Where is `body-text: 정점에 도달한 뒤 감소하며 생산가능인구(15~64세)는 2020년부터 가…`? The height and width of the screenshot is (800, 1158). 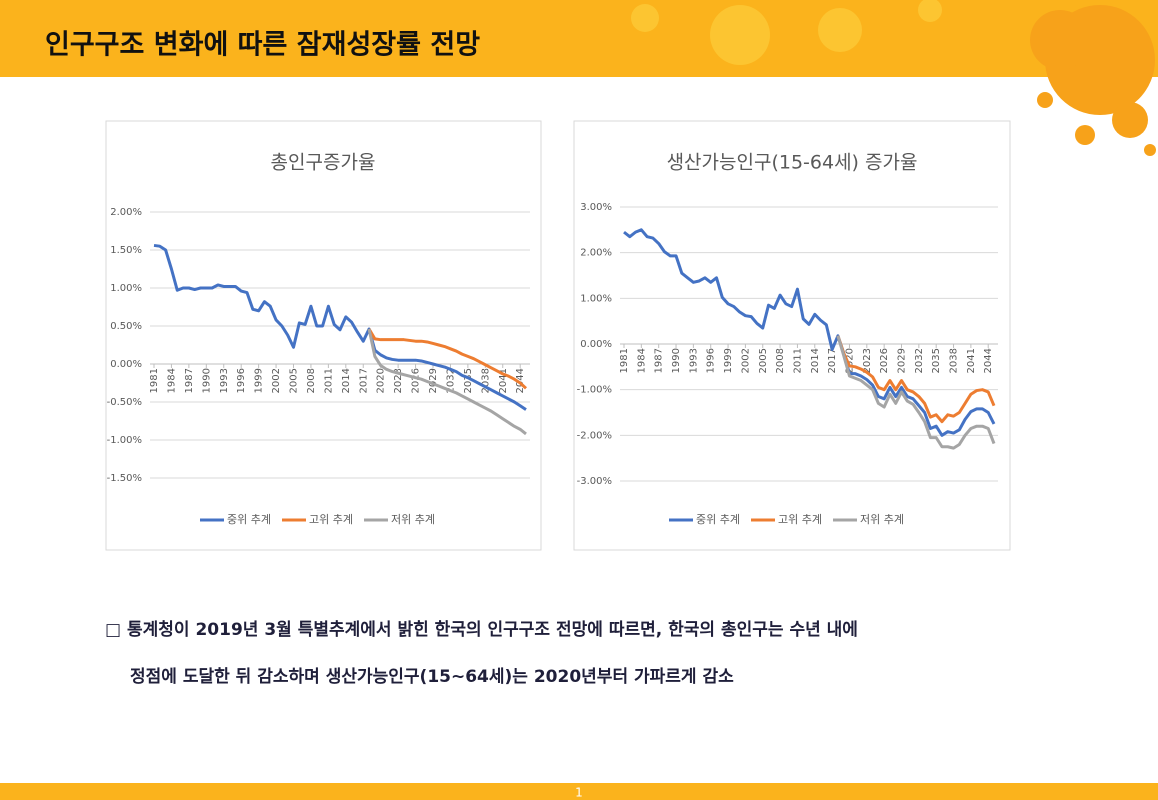
body-text: 정점에 도달한 뒤 감소하며 생산가능인구(15~64세)는 2020년부터 가… is located at coordinates (432, 676).